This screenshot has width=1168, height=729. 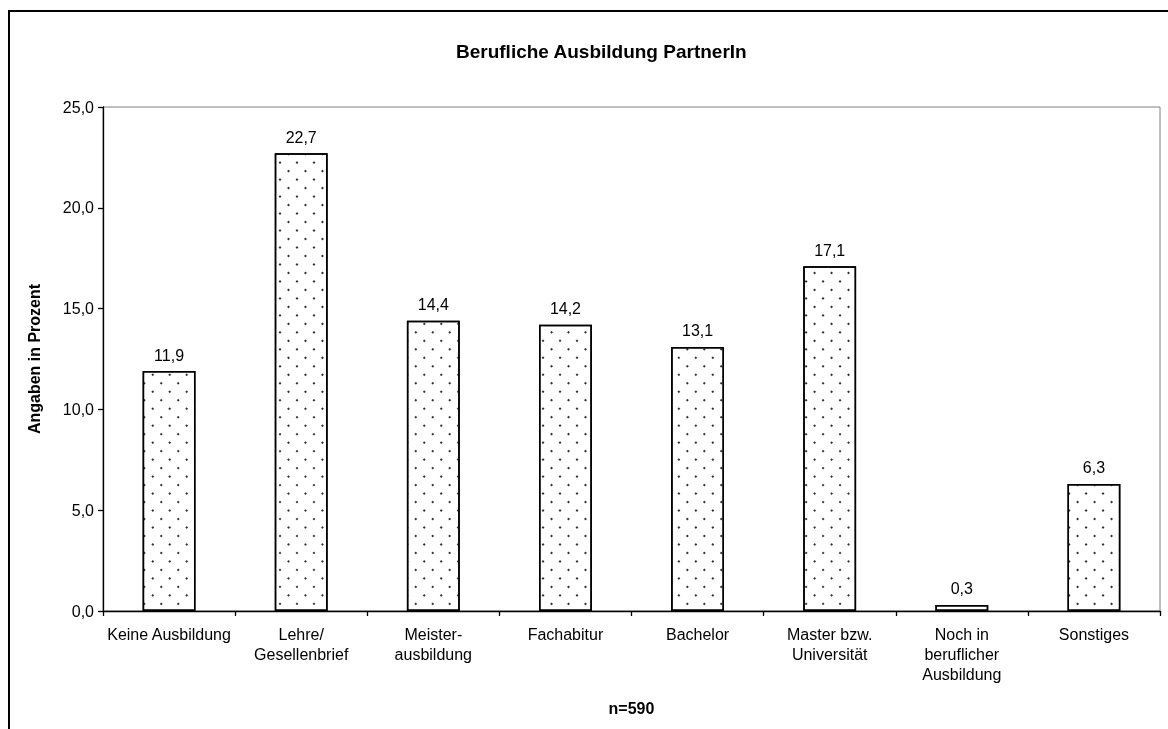 I want to click on y-tick-label: 20,0, so click(x=78, y=208).